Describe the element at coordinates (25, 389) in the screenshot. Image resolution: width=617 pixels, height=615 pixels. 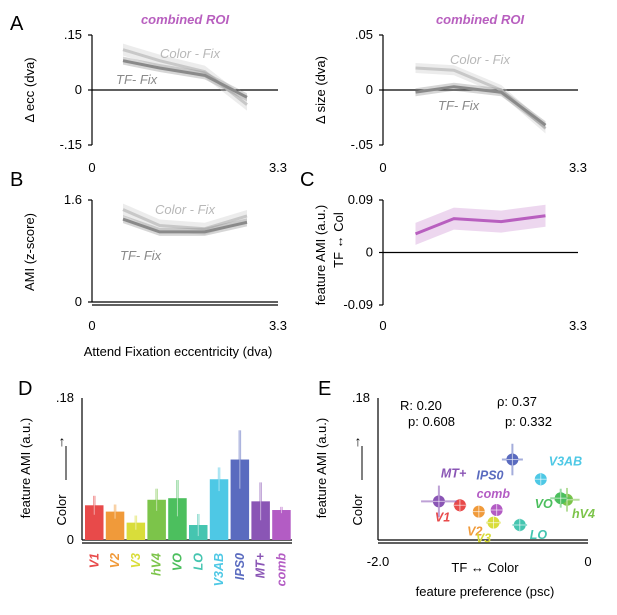
I see `panel-letter-d: D` at that location.